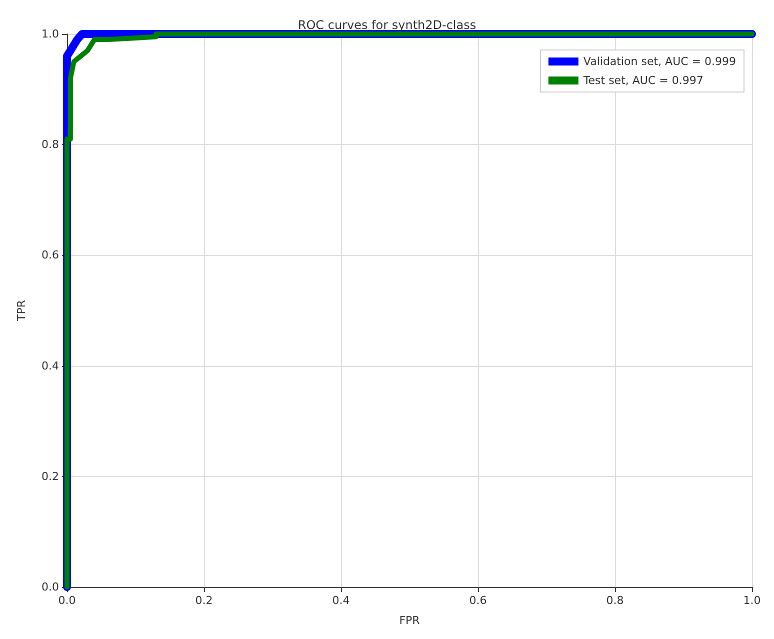 The width and height of the screenshot is (774, 639). What do you see at coordinates (21, 311) in the screenshot?
I see `y-axis-title: TPR` at bounding box center [21, 311].